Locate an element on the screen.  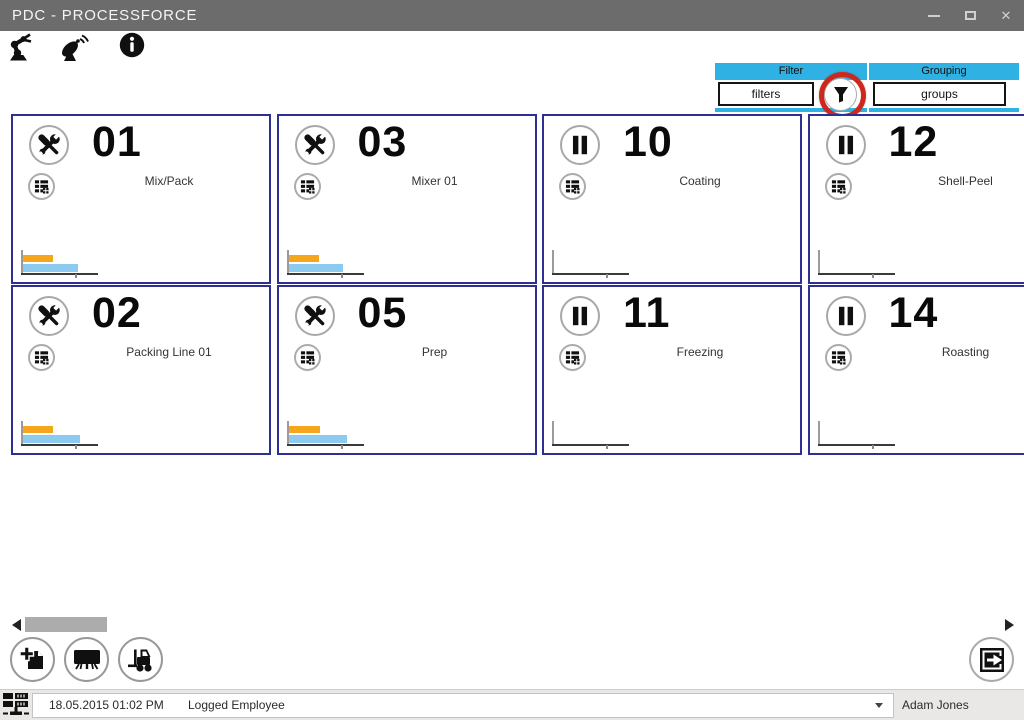
filter-grouping-panel: Filter filters Grouping groups is located at coordinates (867, 87).